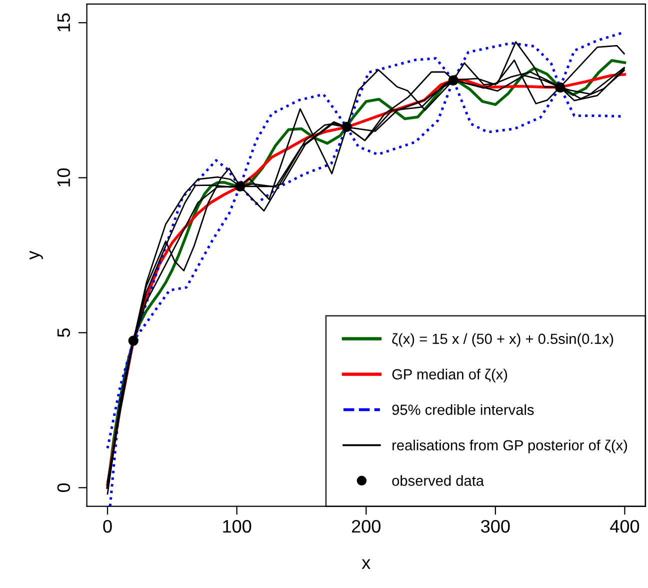  I want to click on x-tick-label: 100, so click(237, 526).